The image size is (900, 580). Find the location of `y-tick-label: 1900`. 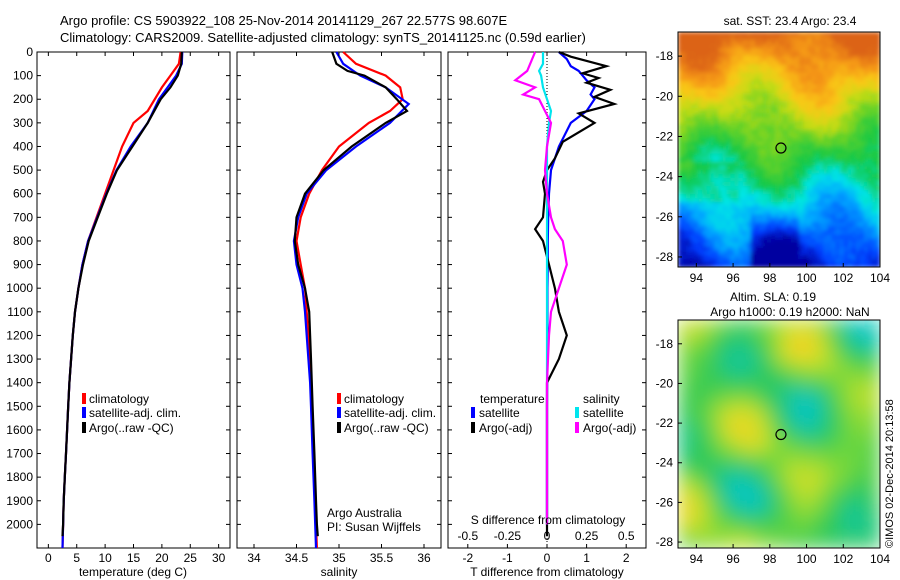

y-tick-label: 1900 is located at coordinates (19, 501).